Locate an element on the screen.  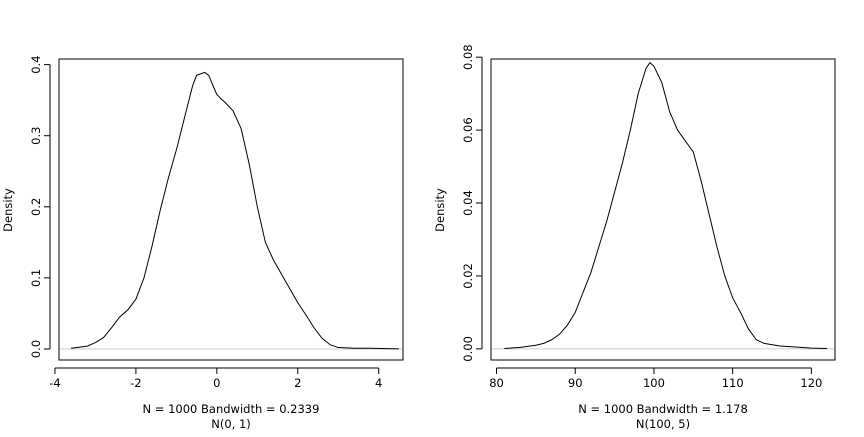
x-tick-label-left: 4 is located at coordinates (378, 383).